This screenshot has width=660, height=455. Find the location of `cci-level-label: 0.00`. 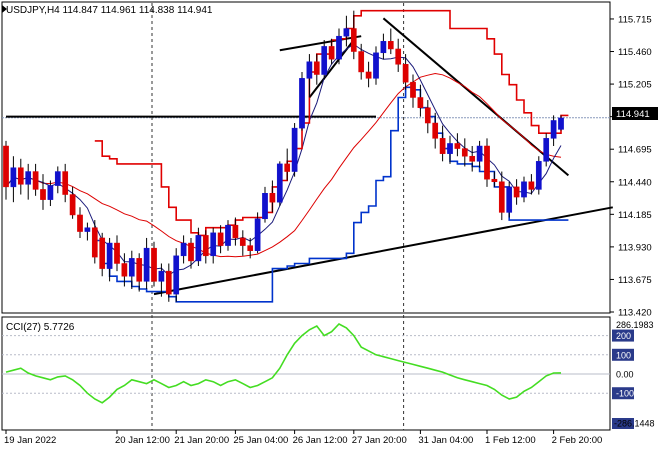

cci-level-label: 0.00 is located at coordinates (625, 375).